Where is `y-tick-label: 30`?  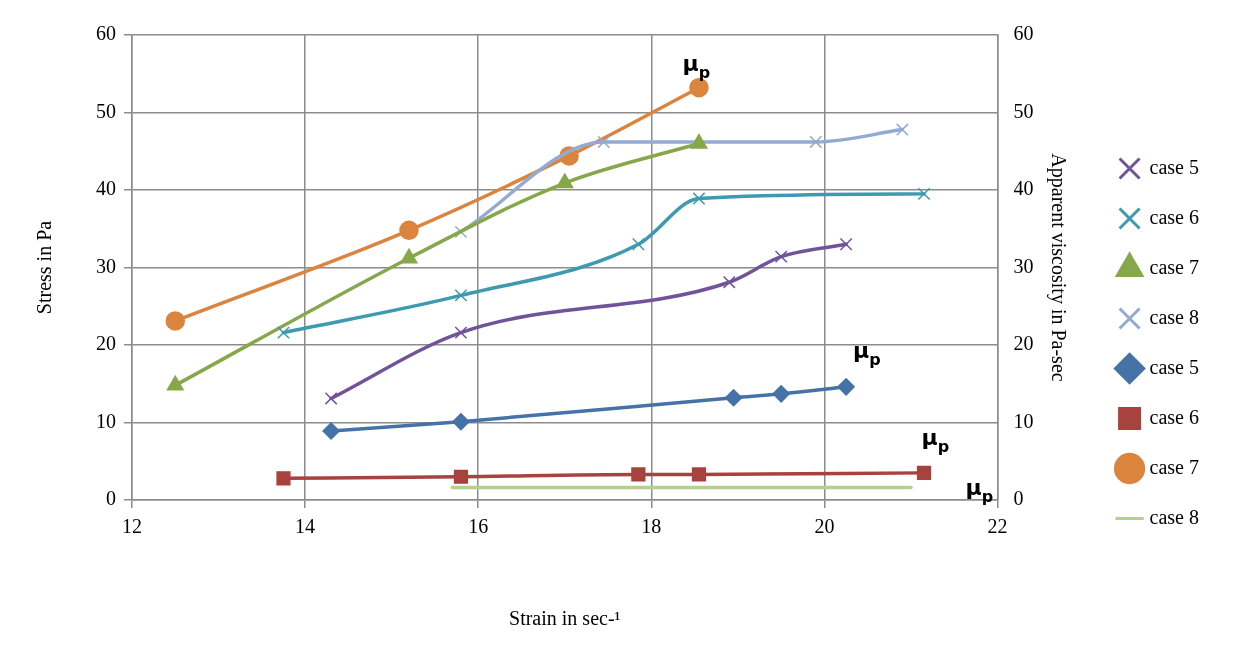
y-tick-label: 30 is located at coordinates (106, 265).